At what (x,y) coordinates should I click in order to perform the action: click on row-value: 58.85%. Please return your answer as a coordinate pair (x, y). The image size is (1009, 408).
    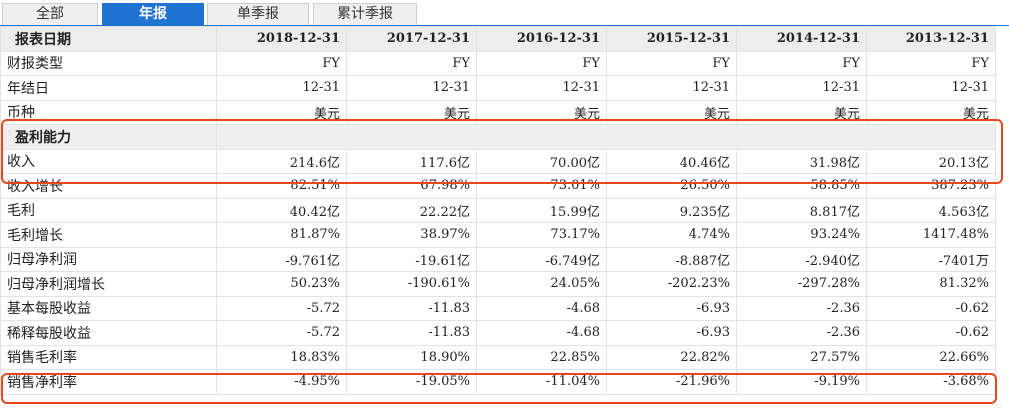
    Looking at the image, I should click on (801, 186).